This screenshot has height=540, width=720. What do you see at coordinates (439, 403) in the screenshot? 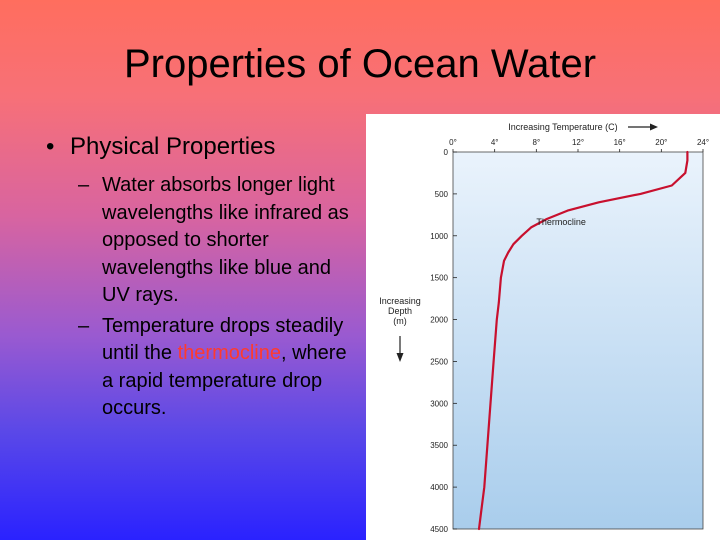
I see `y-tick-label: 3000` at bounding box center [439, 403].